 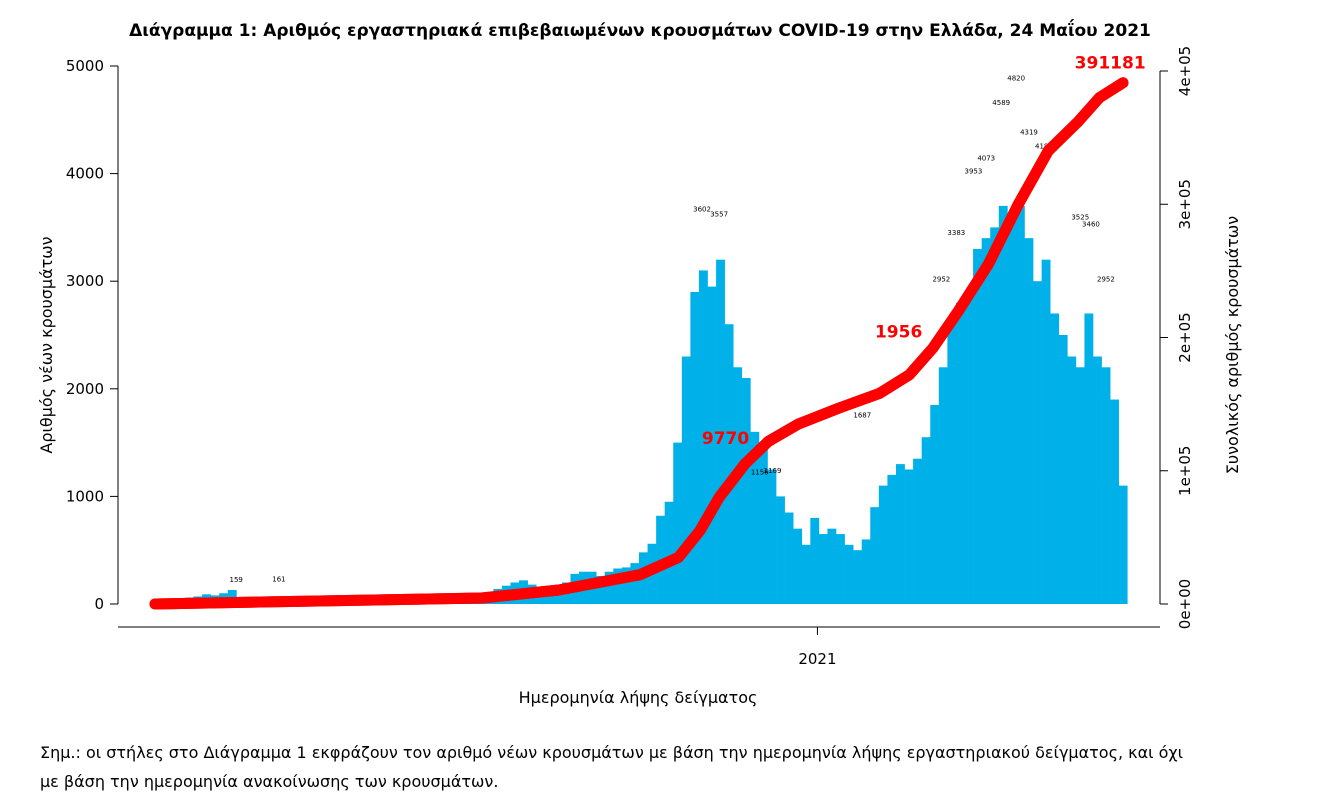 I want to click on bar-value-label: 159, so click(x=236, y=580).